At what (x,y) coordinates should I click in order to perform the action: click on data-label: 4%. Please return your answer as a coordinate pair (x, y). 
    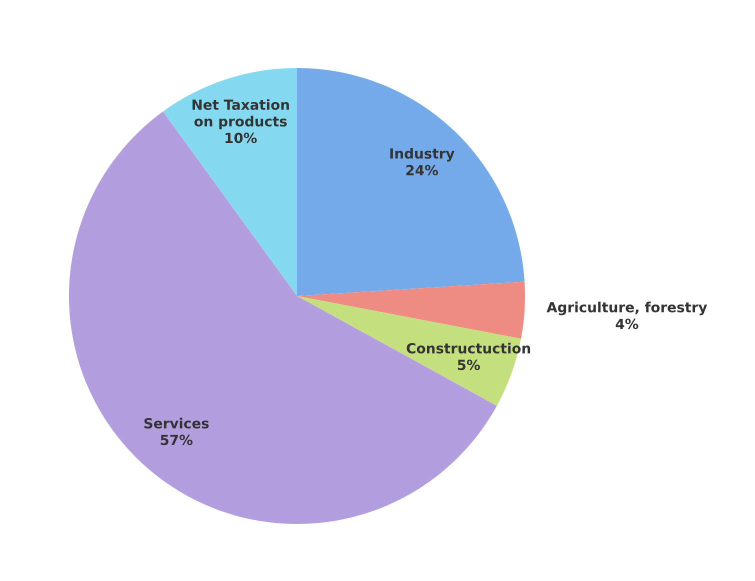
    Looking at the image, I should click on (627, 324).